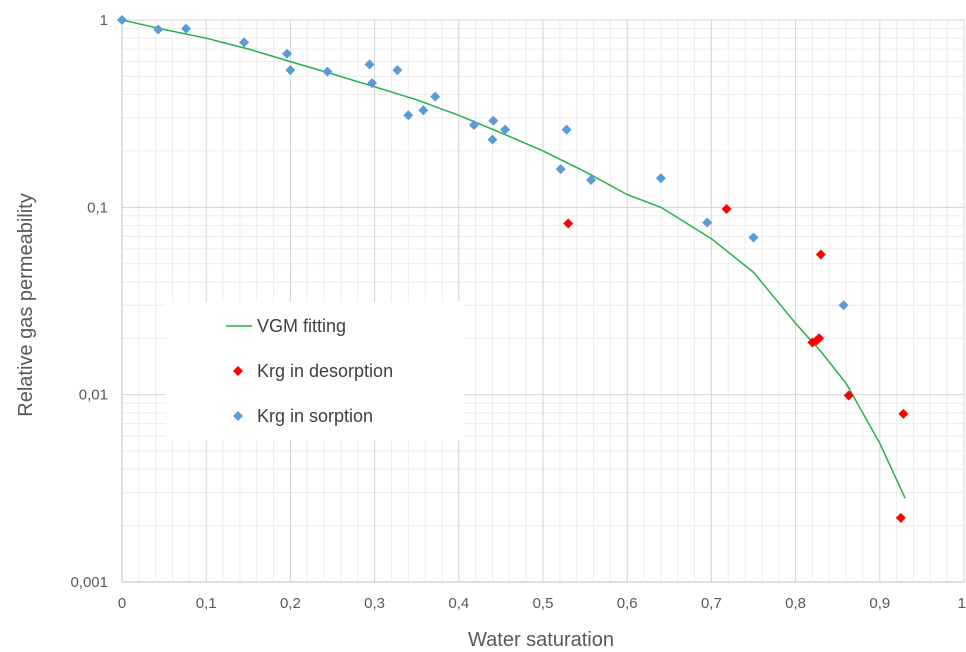  What do you see at coordinates (458, 603) in the screenshot?
I see `x-tick-label: 0,4` at bounding box center [458, 603].